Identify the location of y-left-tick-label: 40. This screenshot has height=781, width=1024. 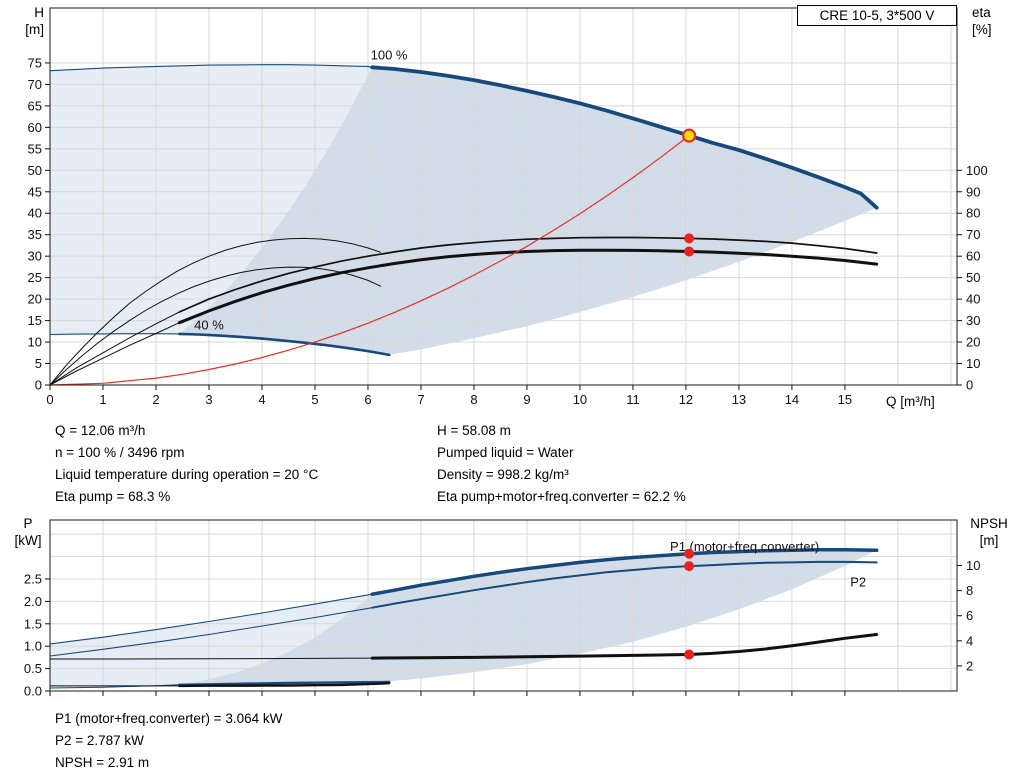
(35, 213).